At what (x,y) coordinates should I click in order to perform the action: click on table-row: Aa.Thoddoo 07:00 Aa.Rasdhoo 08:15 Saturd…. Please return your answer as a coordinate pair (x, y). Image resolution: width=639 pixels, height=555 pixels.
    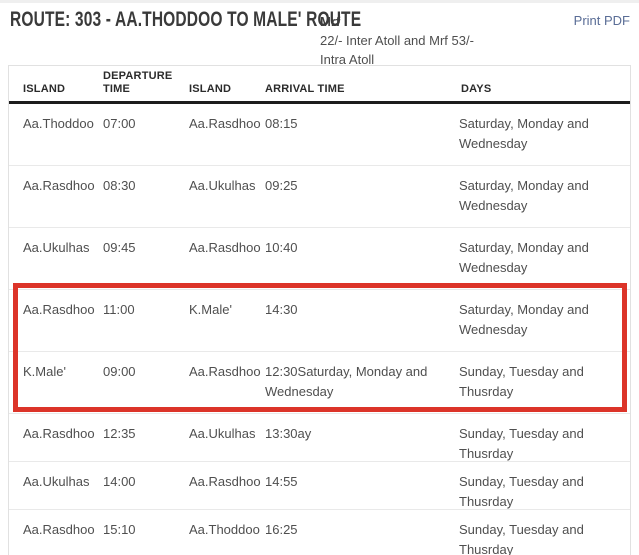
    Looking at the image, I should click on (319, 135).